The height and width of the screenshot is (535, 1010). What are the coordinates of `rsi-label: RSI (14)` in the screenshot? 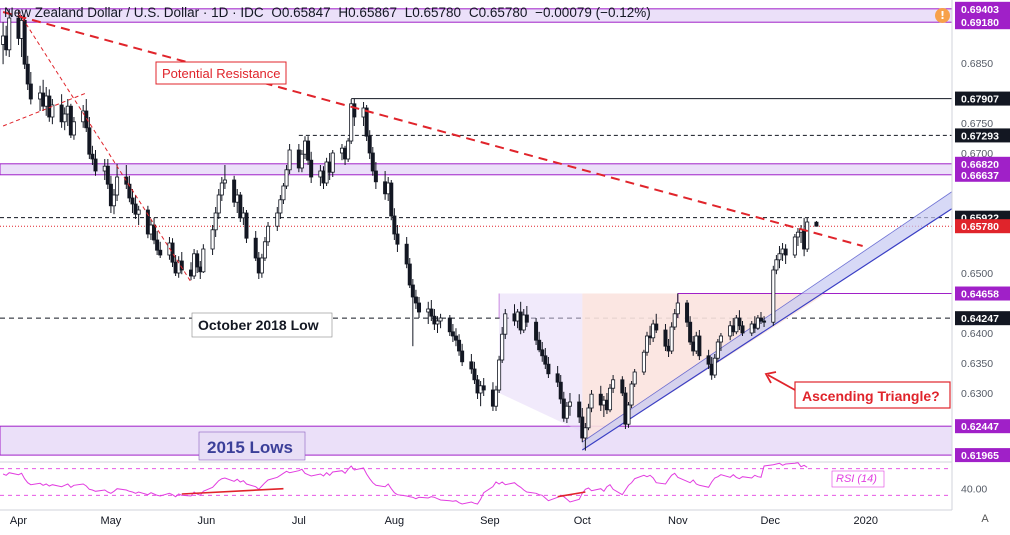 It's located at (856, 479).